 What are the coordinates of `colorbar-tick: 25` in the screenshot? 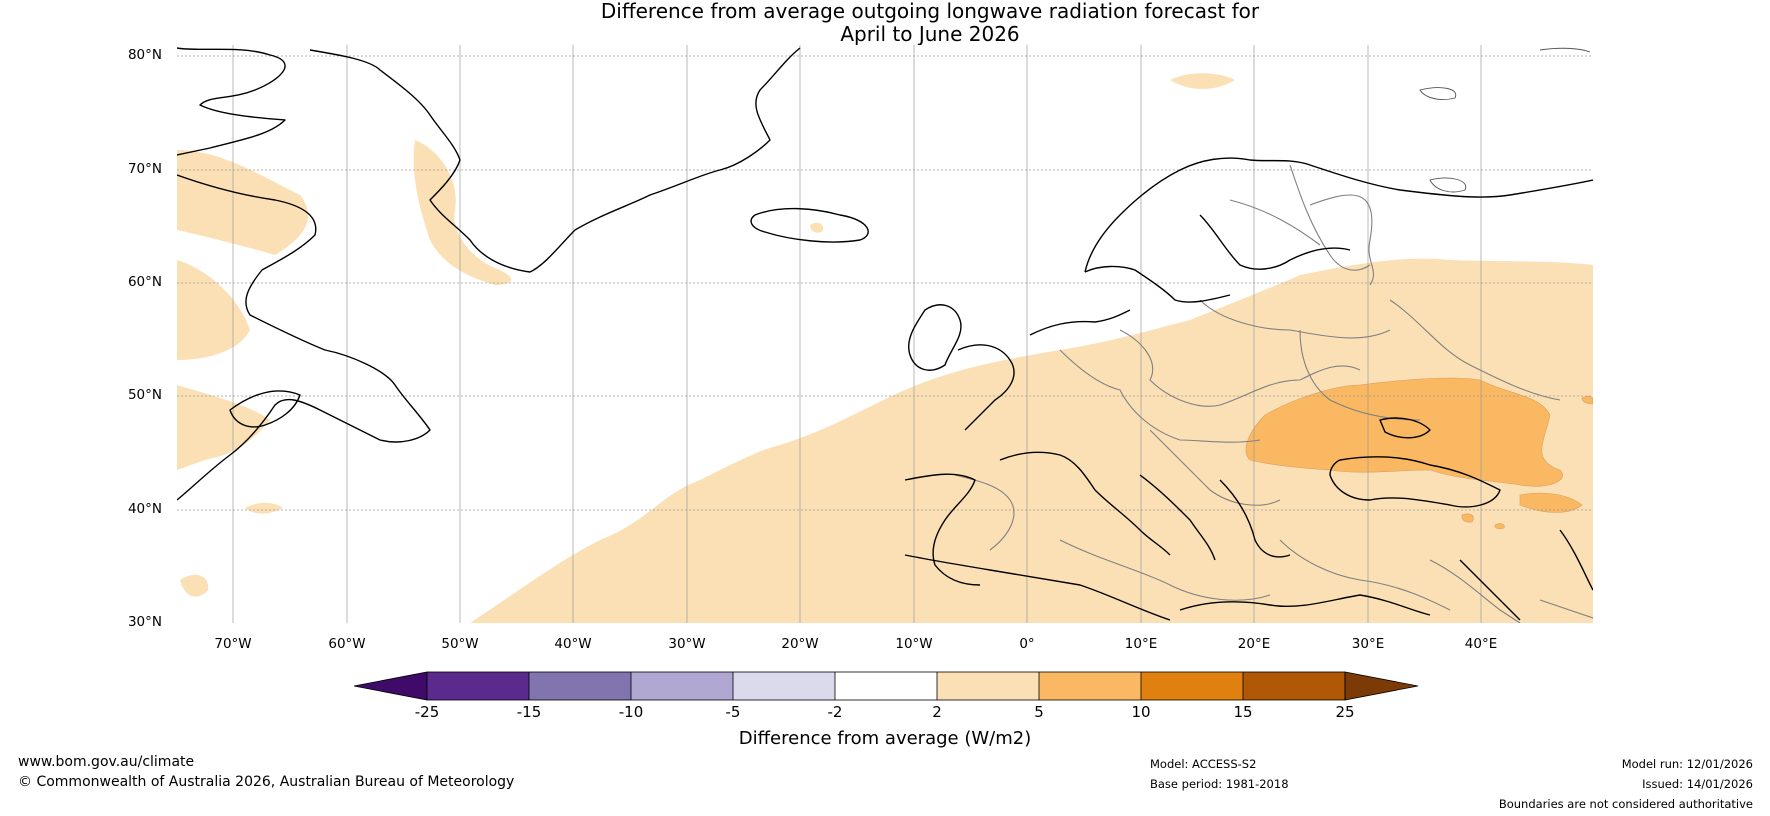 It's located at (1345, 712).